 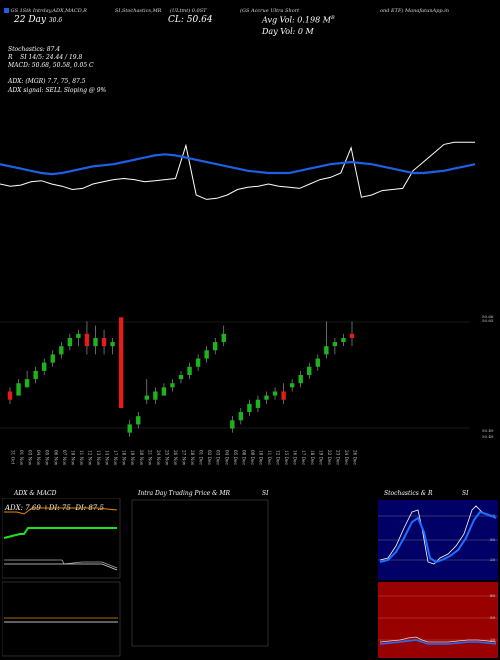 I want to click on adx-green-line, so click(x=60, y=533).